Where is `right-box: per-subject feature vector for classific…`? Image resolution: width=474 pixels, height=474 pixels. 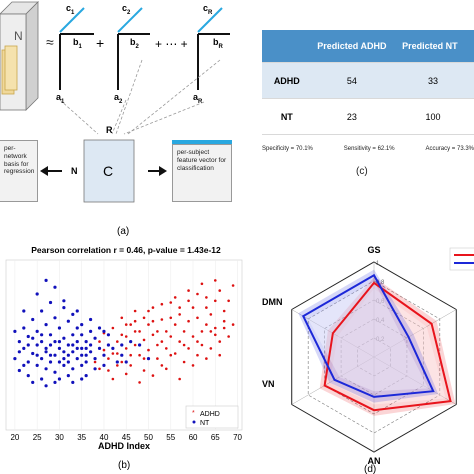
right-box: per-subject feature vector for classific… is located at coordinates (202, 173).